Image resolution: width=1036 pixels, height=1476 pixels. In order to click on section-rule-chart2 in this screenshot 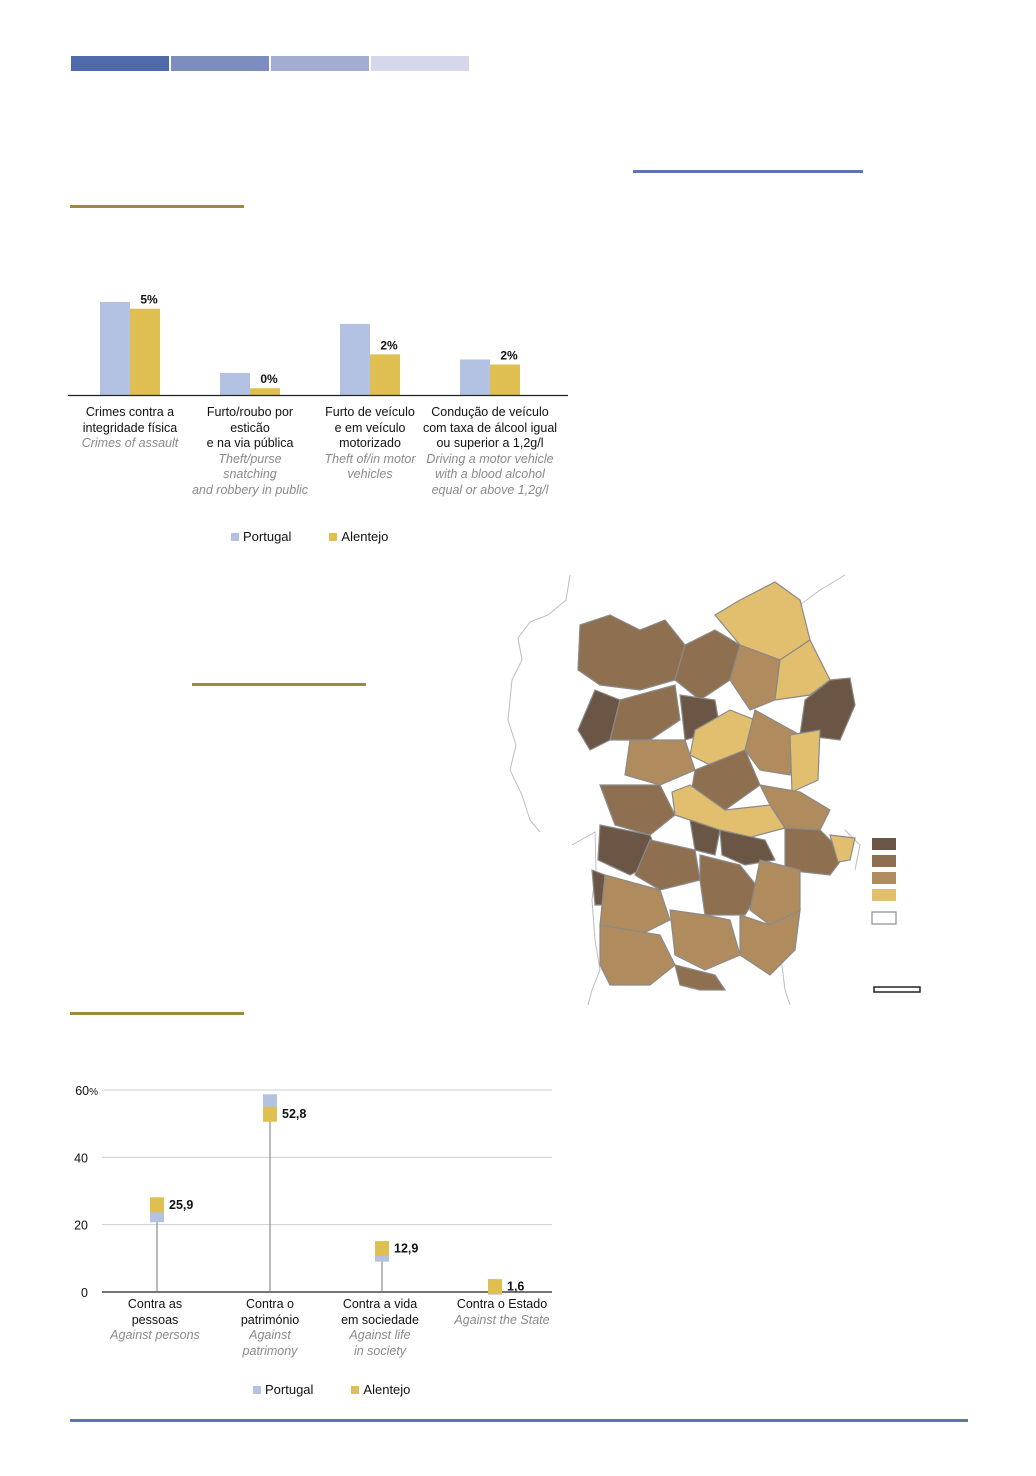, I will do `click(157, 1013)`.